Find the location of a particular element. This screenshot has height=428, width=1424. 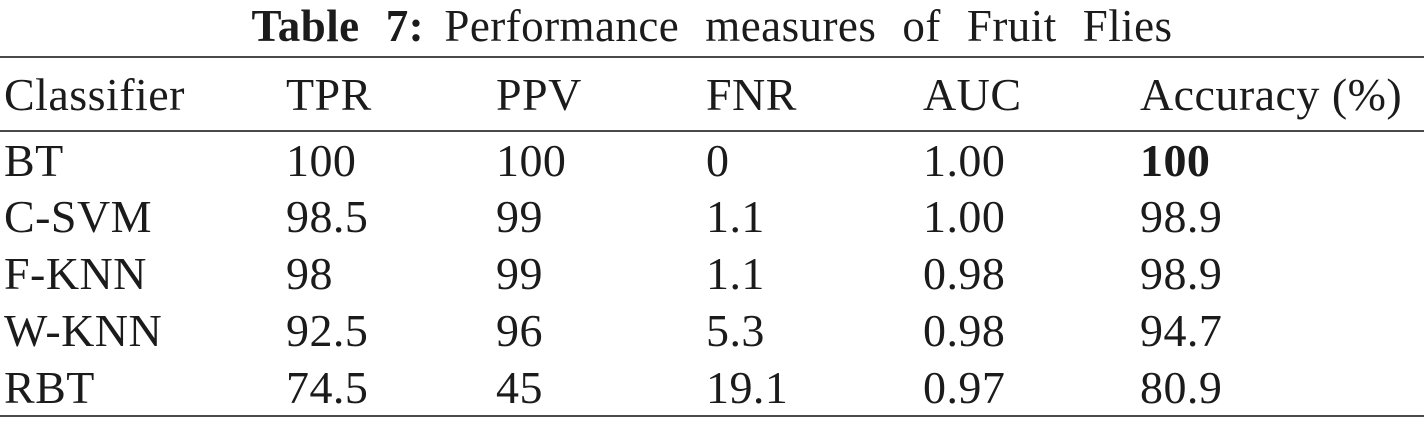

table-row: BT 100 100 0 1.00 100 is located at coordinates (712, 159).